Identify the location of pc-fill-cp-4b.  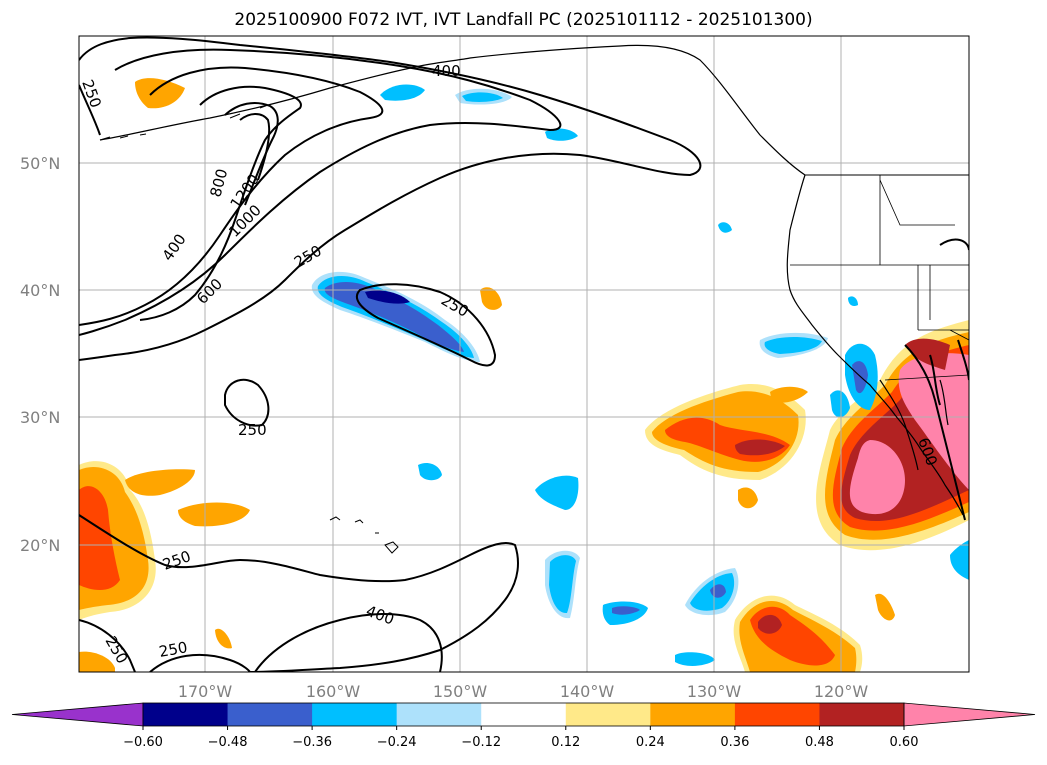
(626, 610).